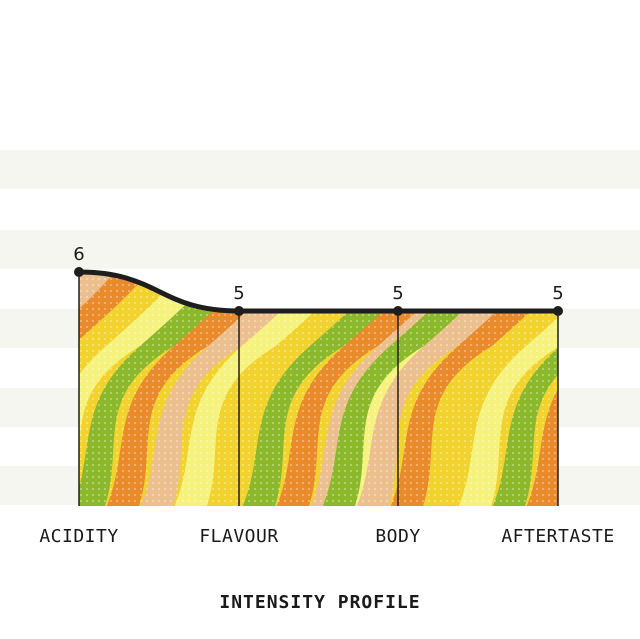 This screenshot has height=639, width=640. I want to click on category-label-aftertaste: AFTERTASTE, so click(557, 536).